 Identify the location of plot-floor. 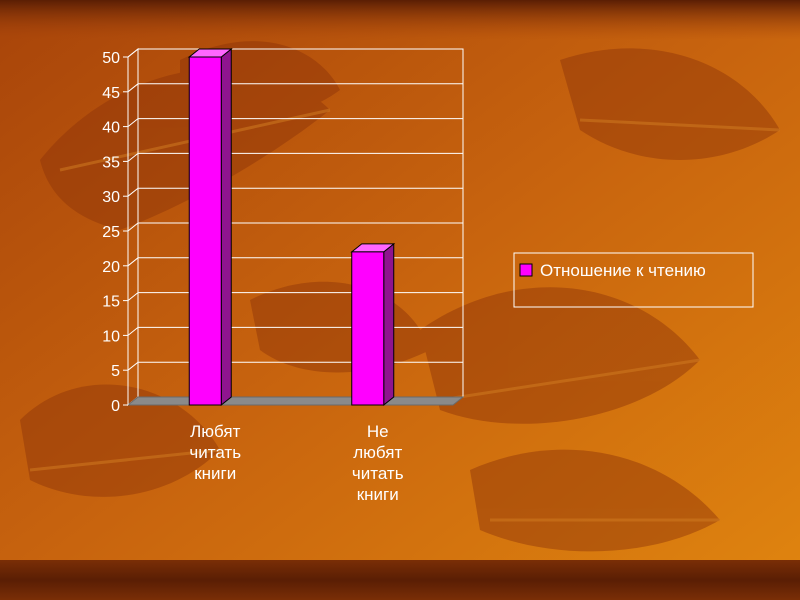
(295, 401).